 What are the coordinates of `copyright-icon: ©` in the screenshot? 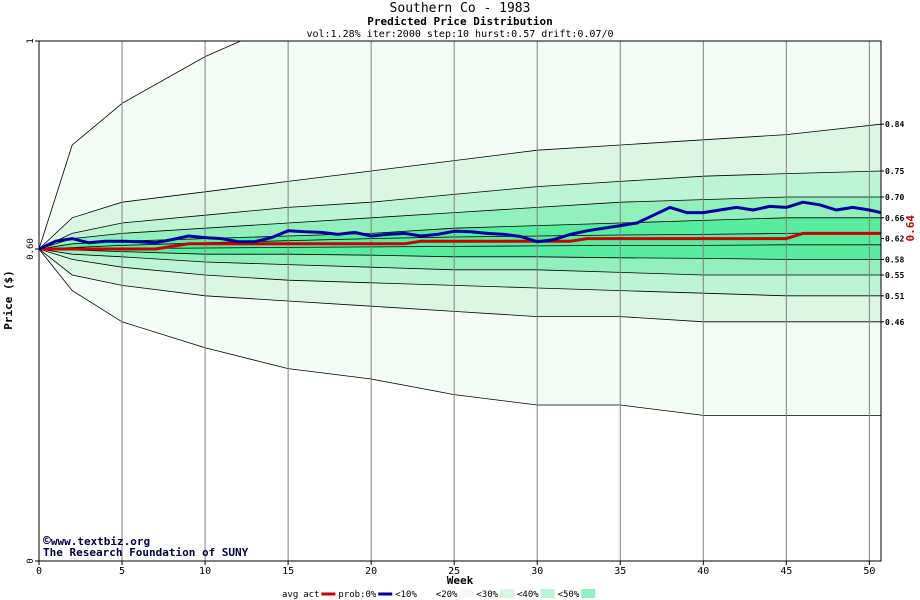 It's located at (47, 541).